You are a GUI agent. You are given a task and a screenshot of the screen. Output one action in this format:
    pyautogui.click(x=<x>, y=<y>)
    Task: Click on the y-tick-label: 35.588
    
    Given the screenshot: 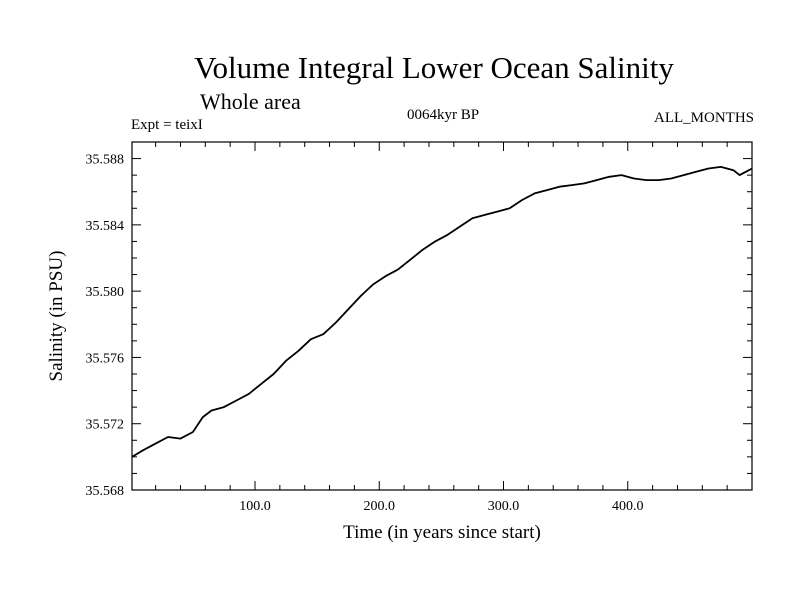 What is the action you would take?
    pyautogui.click(x=105, y=160)
    